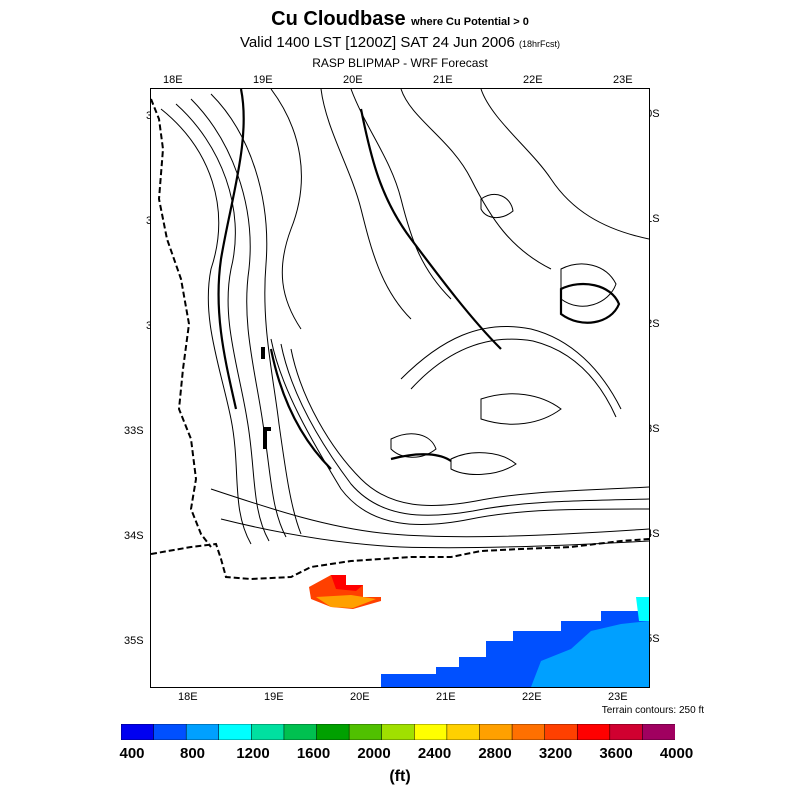 Image resolution: width=800 pixels, height=800 pixels. Describe the element at coordinates (188, 697) in the screenshot. I see `bottom-longitude-label: 18E` at that location.